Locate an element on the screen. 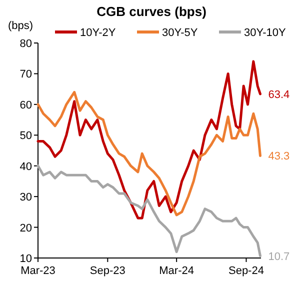  data-label: 10.7 is located at coordinates (279, 256).